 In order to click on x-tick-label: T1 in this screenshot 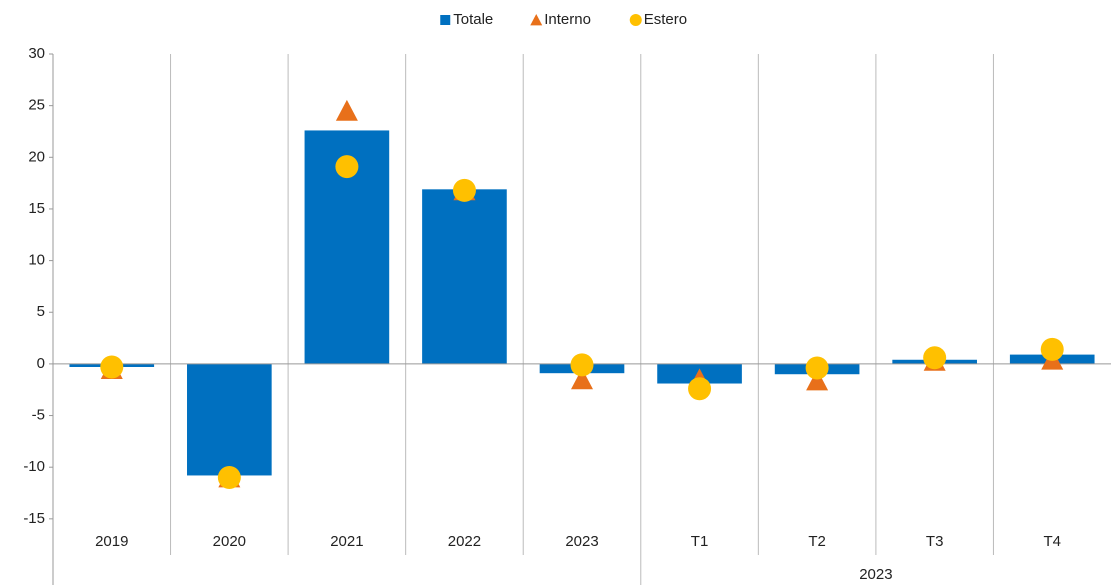, I will do `click(700, 541)`.